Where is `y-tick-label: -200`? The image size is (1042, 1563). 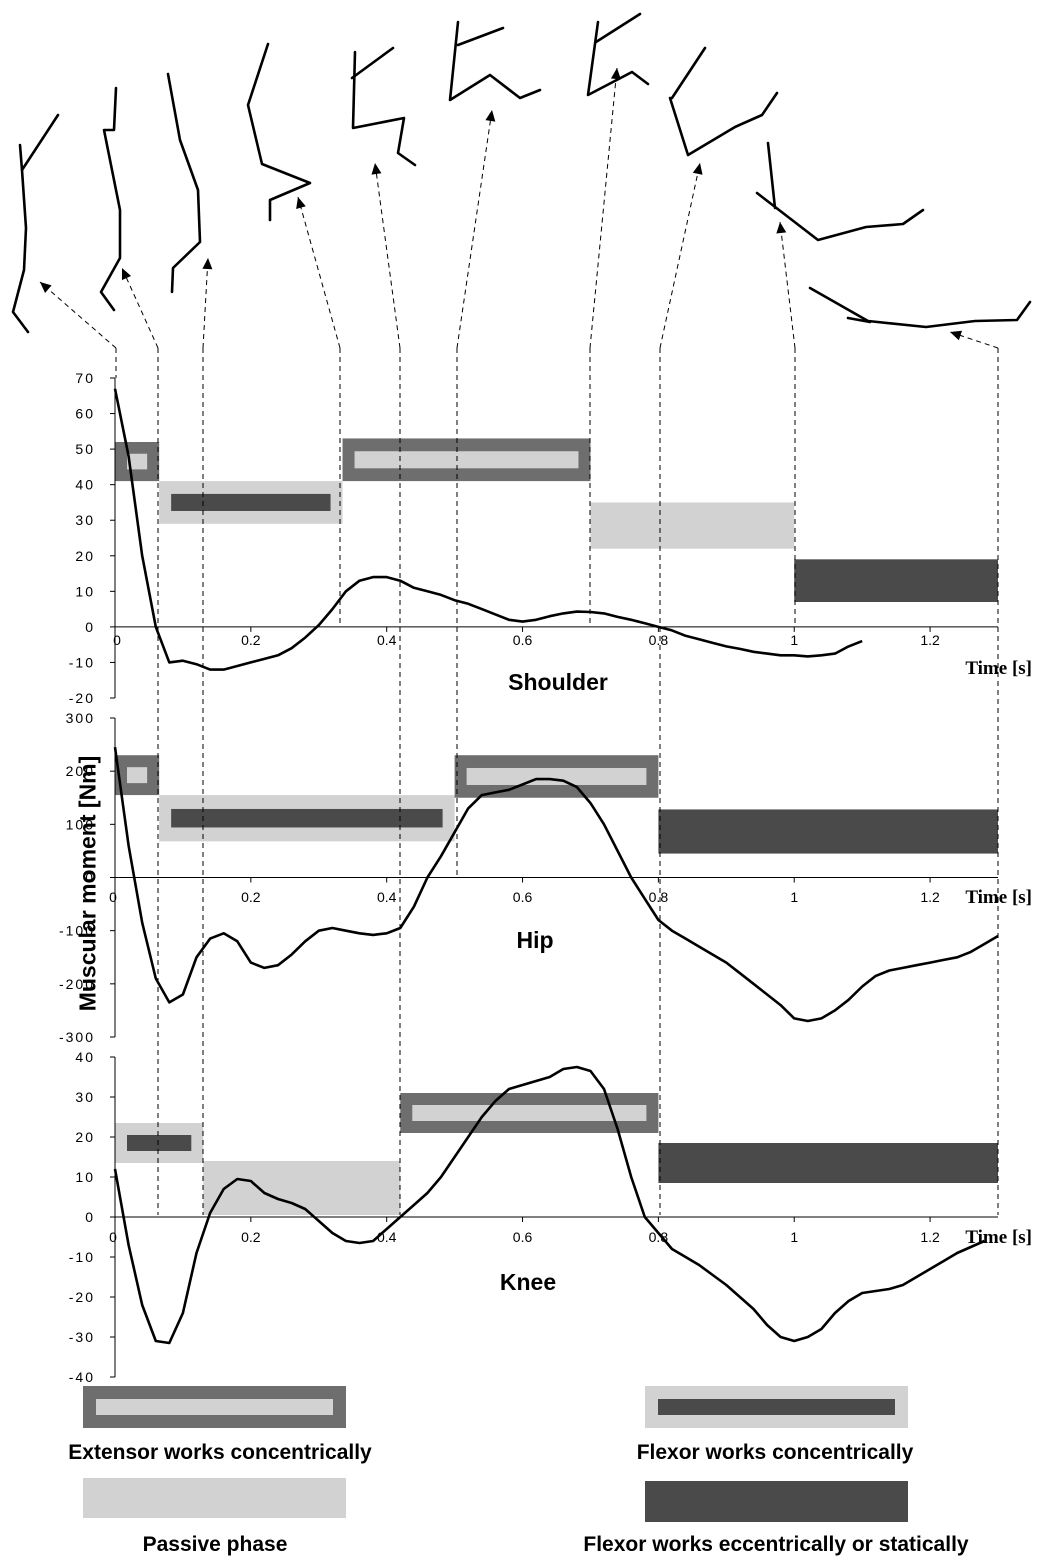 y-tick-label: -200 is located at coordinates (77, 984).